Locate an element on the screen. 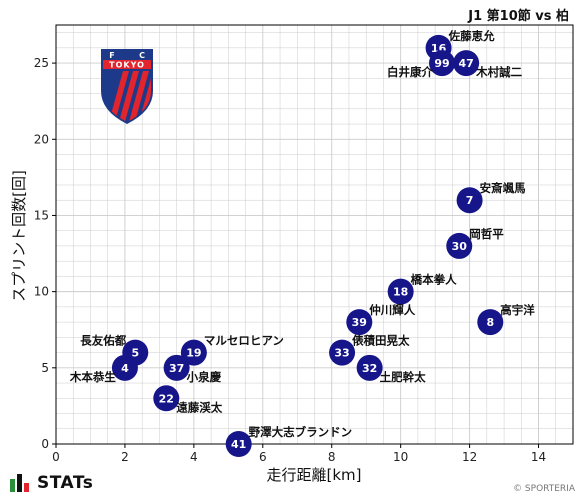  stats-brand: STATs is located at coordinates (52, 483).